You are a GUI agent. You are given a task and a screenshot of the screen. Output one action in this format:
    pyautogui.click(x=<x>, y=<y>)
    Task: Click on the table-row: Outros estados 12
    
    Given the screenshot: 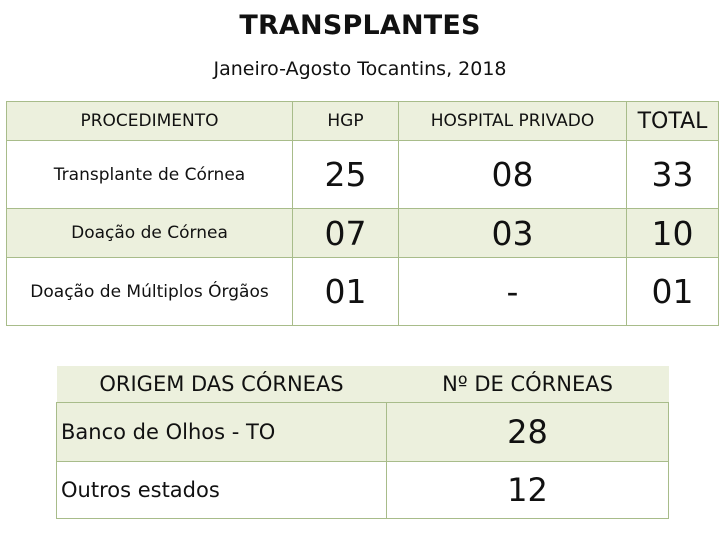 What is the action you would take?
    pyautogui.click(x=362, y=490)
    